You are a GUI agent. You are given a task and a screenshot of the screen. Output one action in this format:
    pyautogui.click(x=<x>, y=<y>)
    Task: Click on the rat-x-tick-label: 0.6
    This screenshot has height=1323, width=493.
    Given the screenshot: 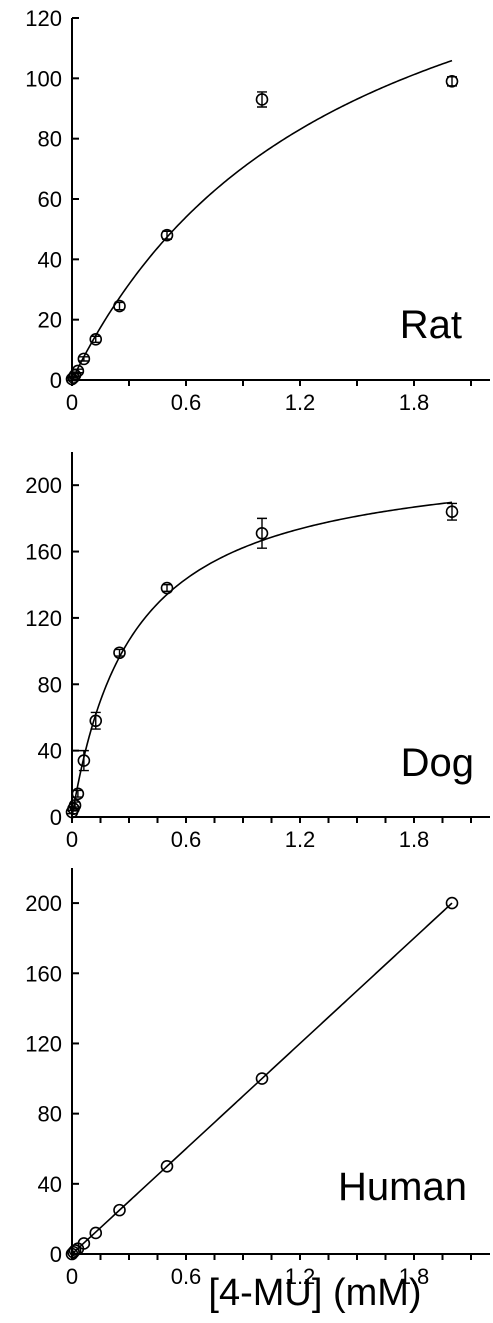 What is the action you would take?
    pyautogui.click(x=186, y=402)
    